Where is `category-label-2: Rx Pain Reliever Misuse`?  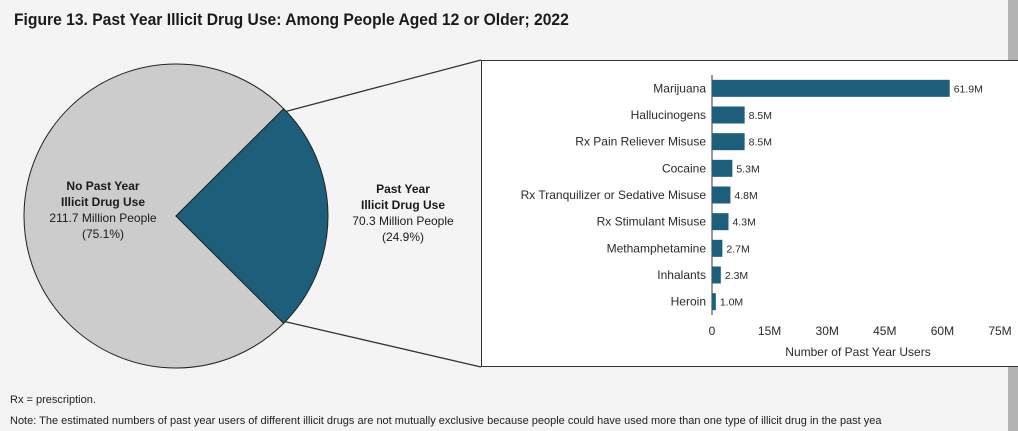
category-label-2: Rx Pain Reliever Misuse is located at coordinates (640, 142).